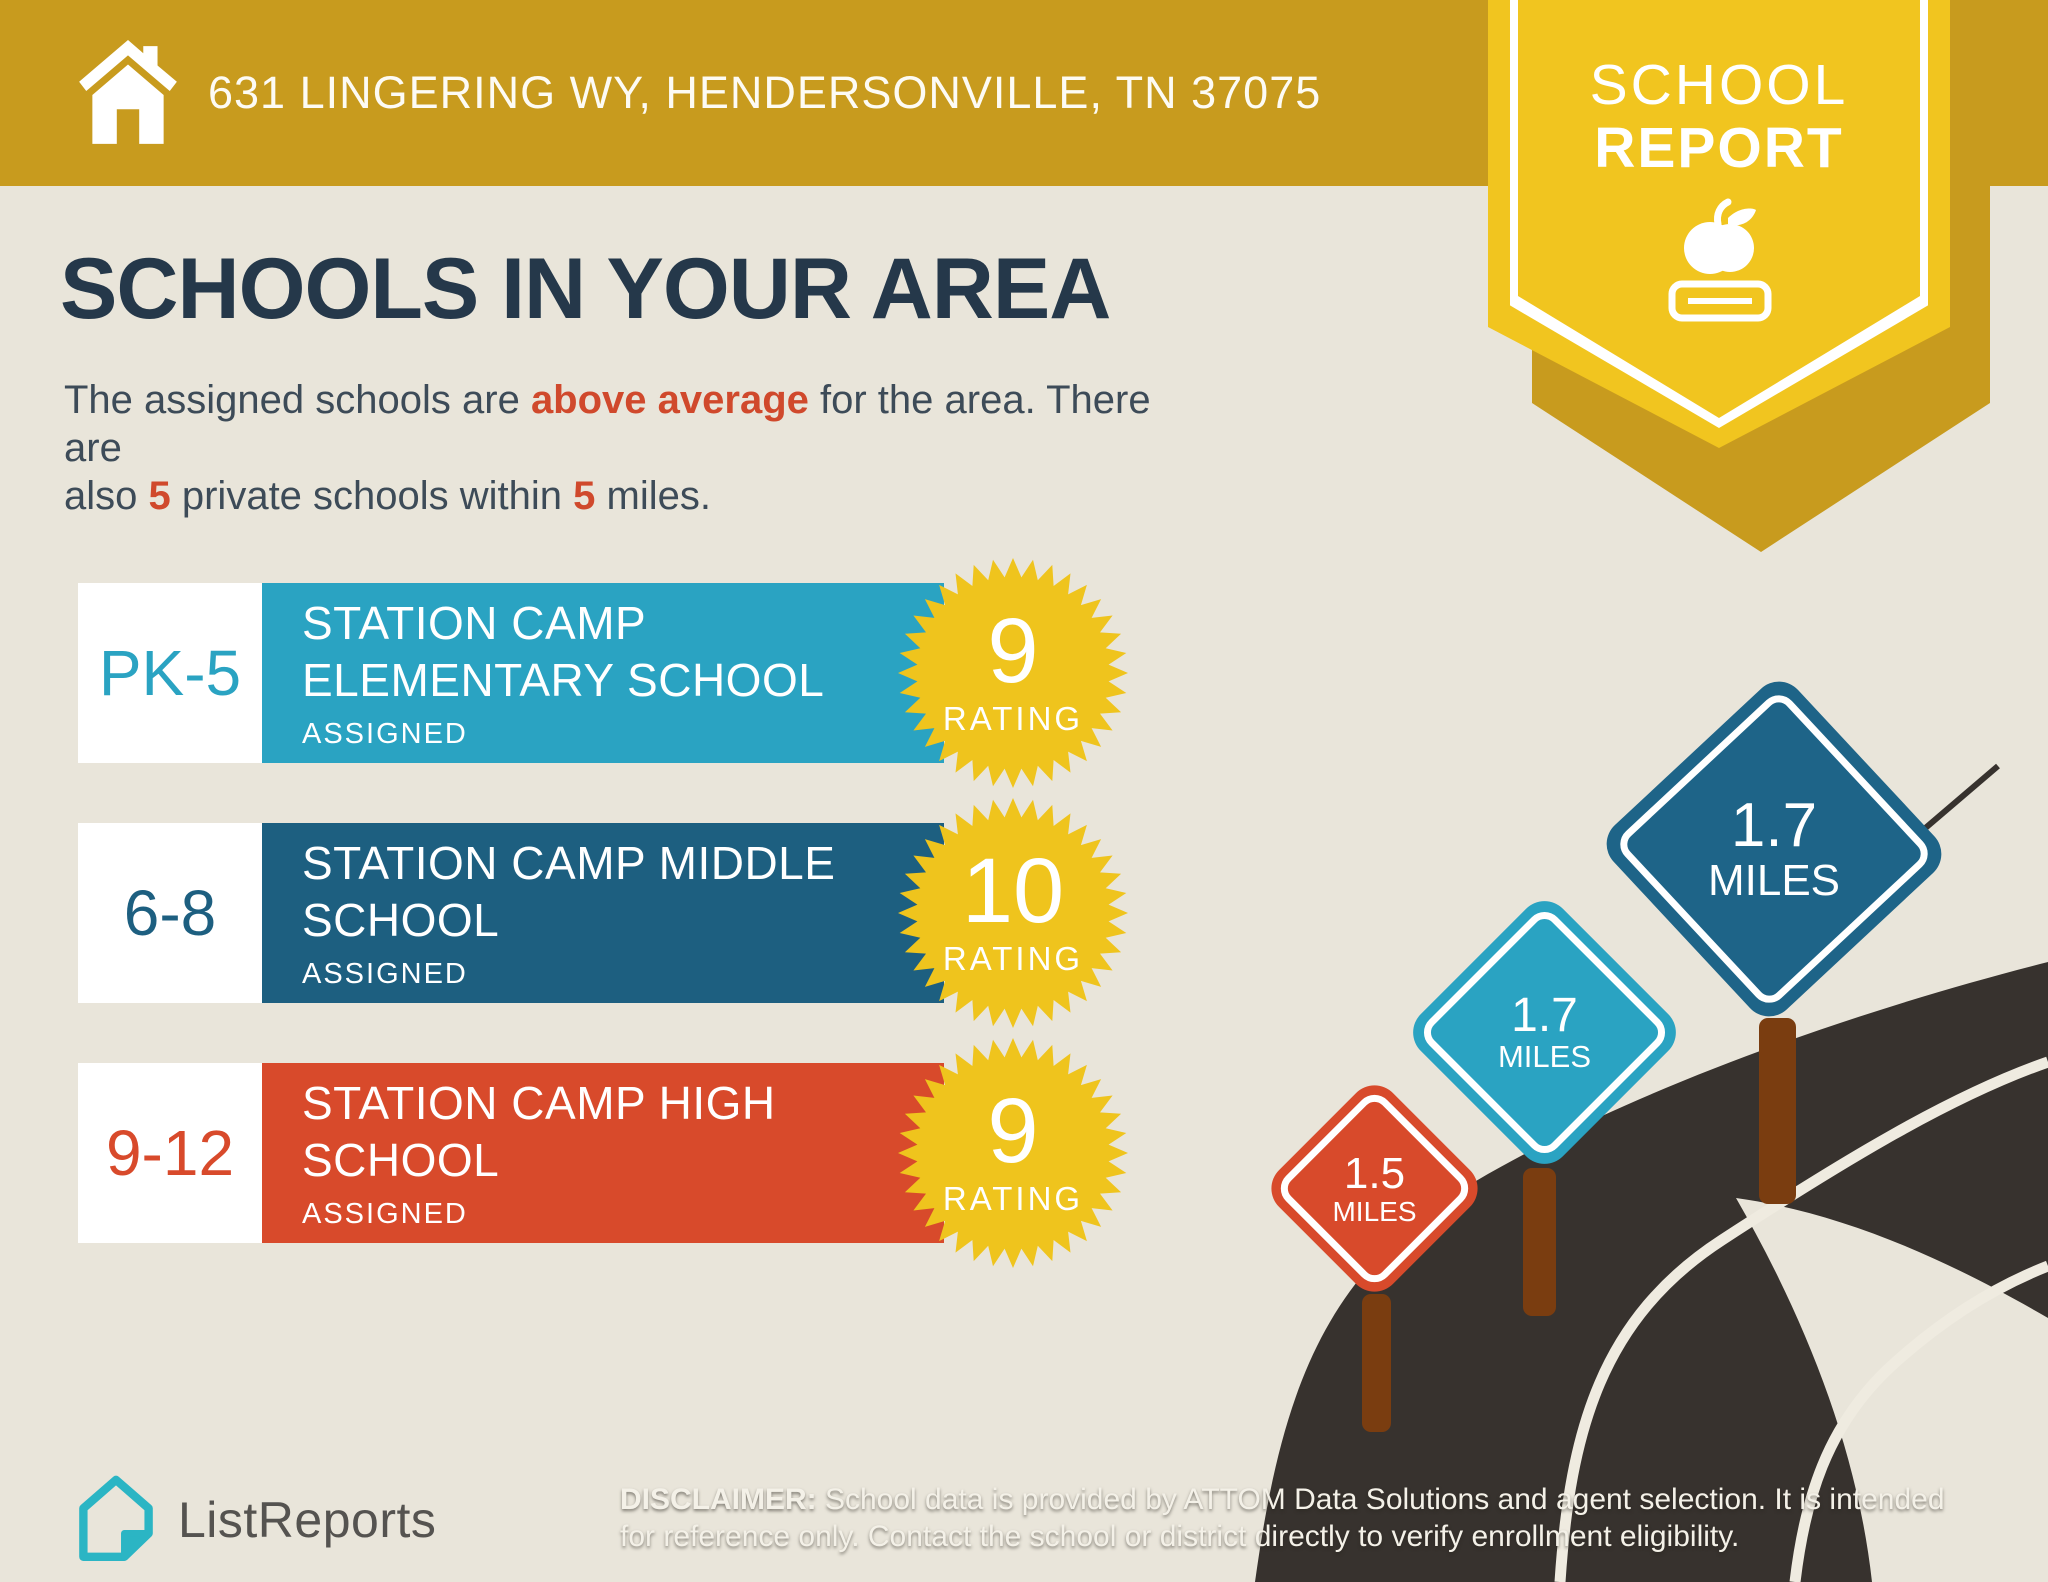  I want to click on apple-on-book-icon, so click(1720, 260).